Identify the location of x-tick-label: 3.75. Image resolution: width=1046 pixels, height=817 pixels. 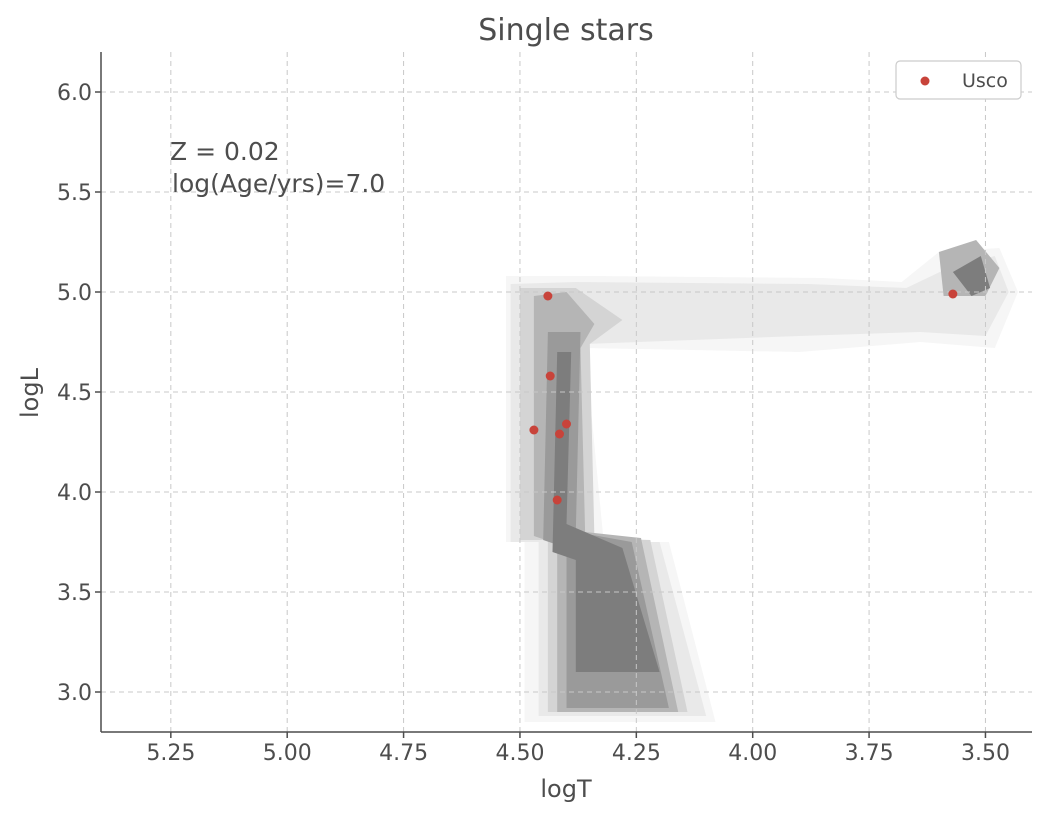
(869, 753).